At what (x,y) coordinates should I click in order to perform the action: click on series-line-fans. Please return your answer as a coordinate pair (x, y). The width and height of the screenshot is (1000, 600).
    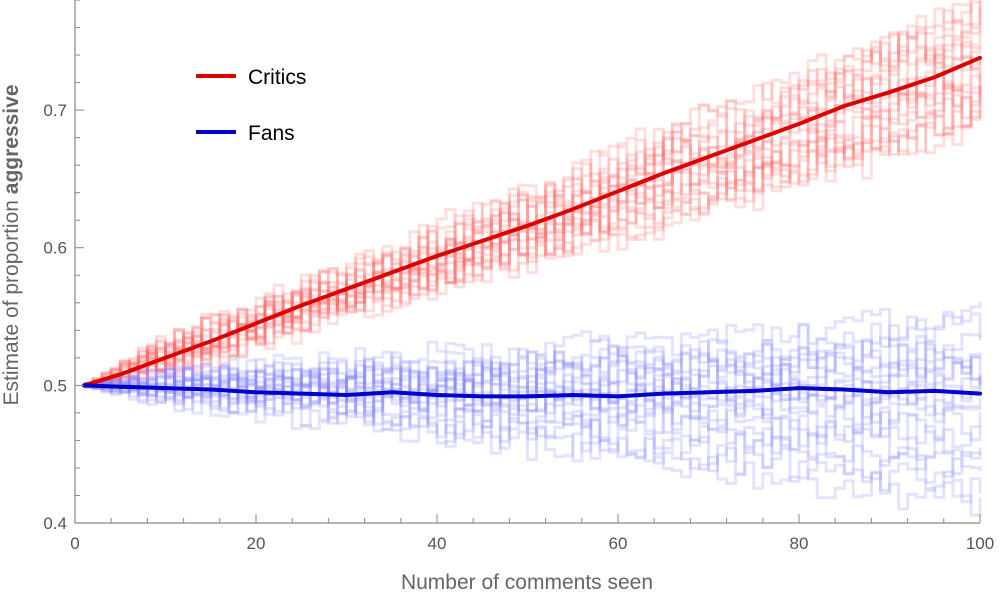
    Looking at the image, I should click on (532, 391).